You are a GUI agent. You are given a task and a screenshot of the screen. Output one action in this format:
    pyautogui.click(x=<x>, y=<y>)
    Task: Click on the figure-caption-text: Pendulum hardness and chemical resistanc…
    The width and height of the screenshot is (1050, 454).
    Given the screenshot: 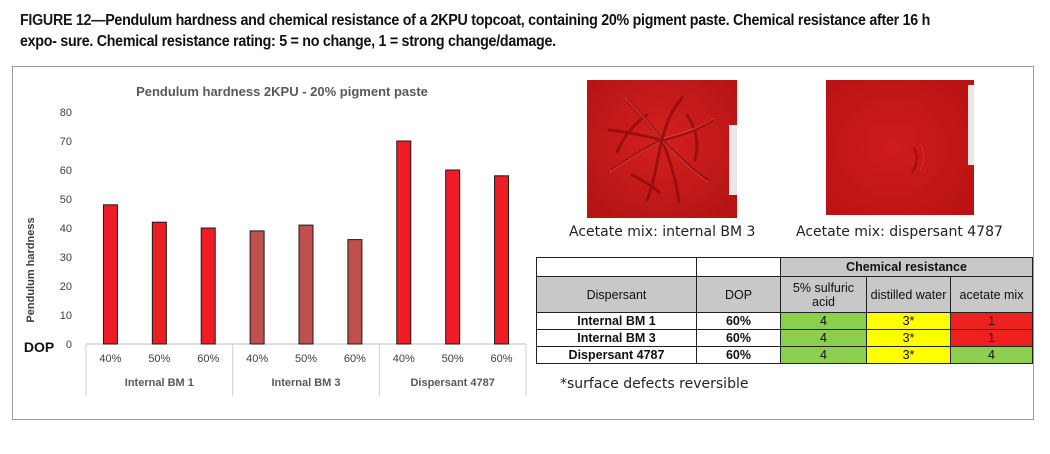 What is the action you would take?
    pyautogui.click(x=475, y=31)
    